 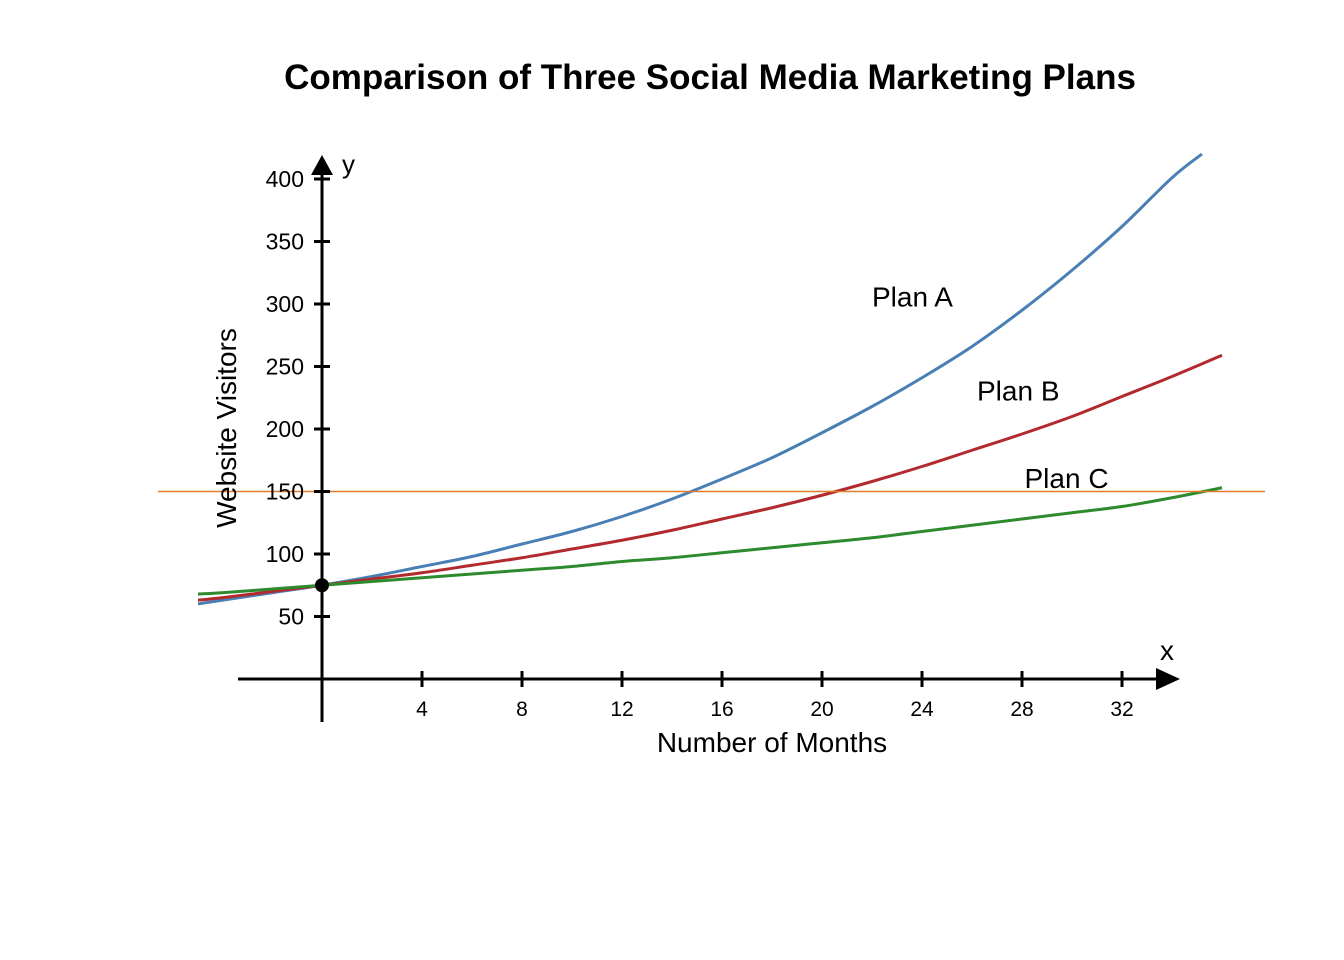 What do you see at coordinates (772, 742) in the screenshot?
I see `x-axis-title: Number of Months` at bounding box center [772, 742].